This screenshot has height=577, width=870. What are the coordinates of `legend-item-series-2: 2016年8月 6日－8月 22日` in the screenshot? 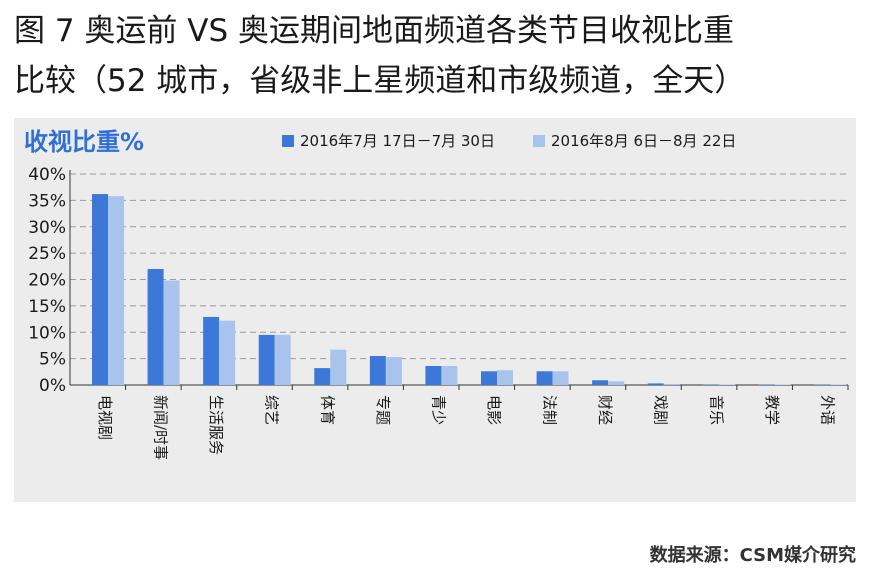 It's located at (634, 140).